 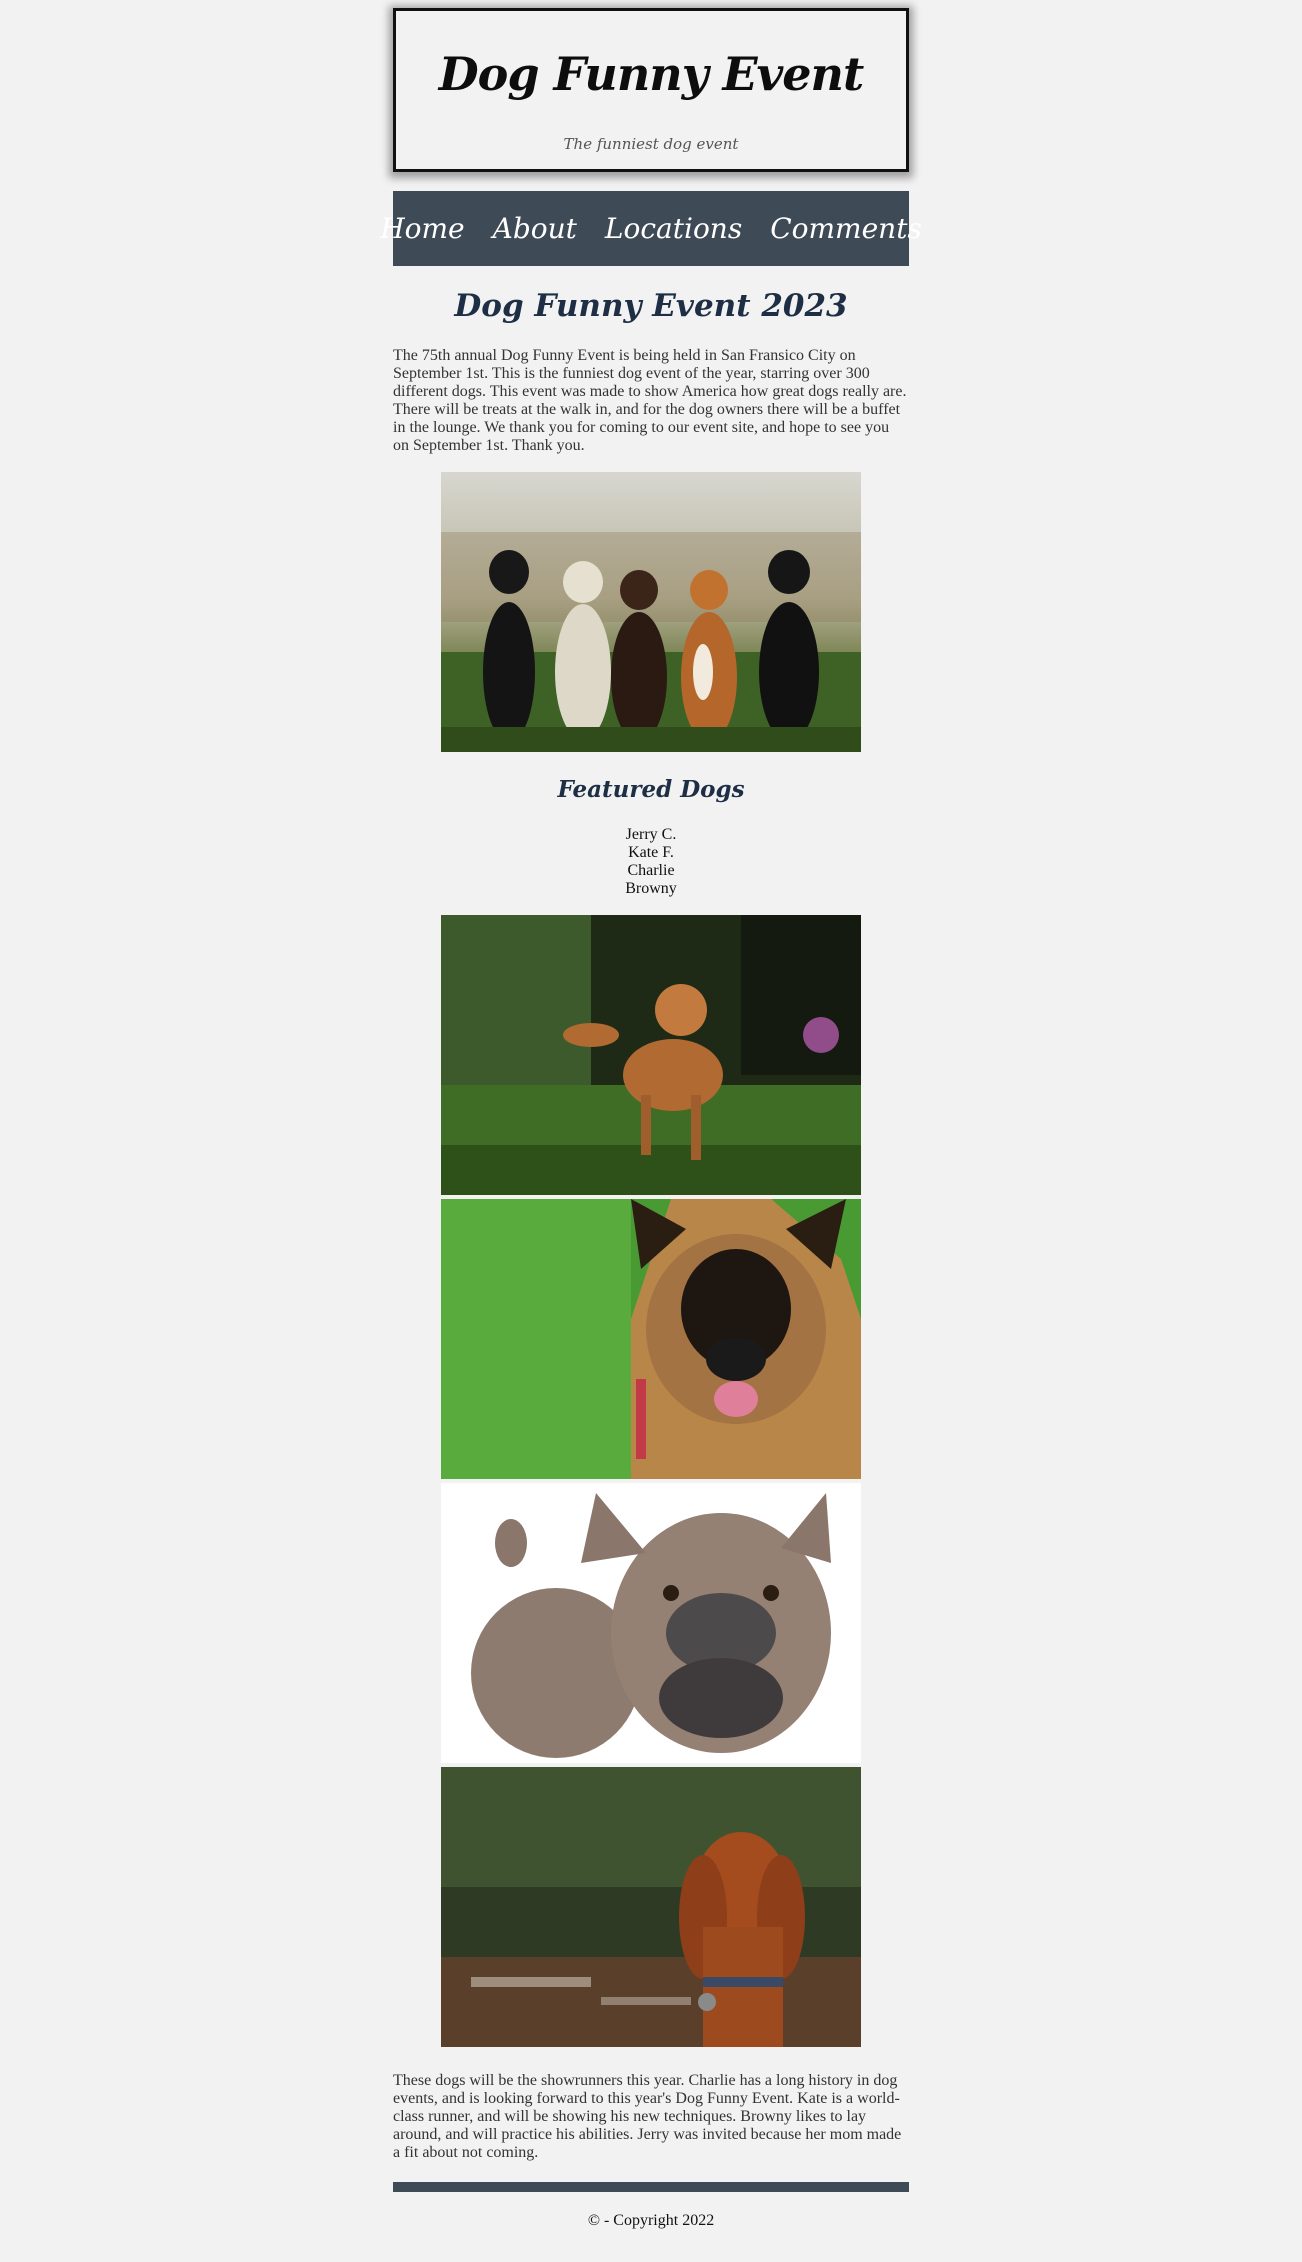 I want to click on nav-locations-link: Locations, so click(x=673, y=228).